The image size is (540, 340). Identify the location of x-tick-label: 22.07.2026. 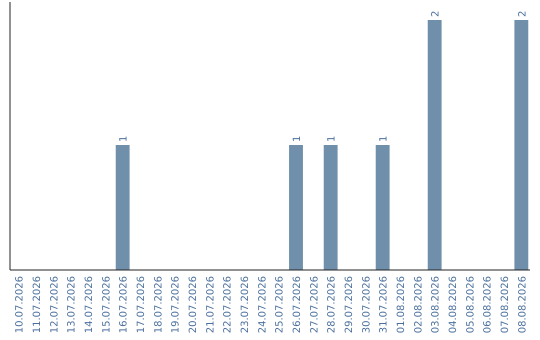
(228, 305).